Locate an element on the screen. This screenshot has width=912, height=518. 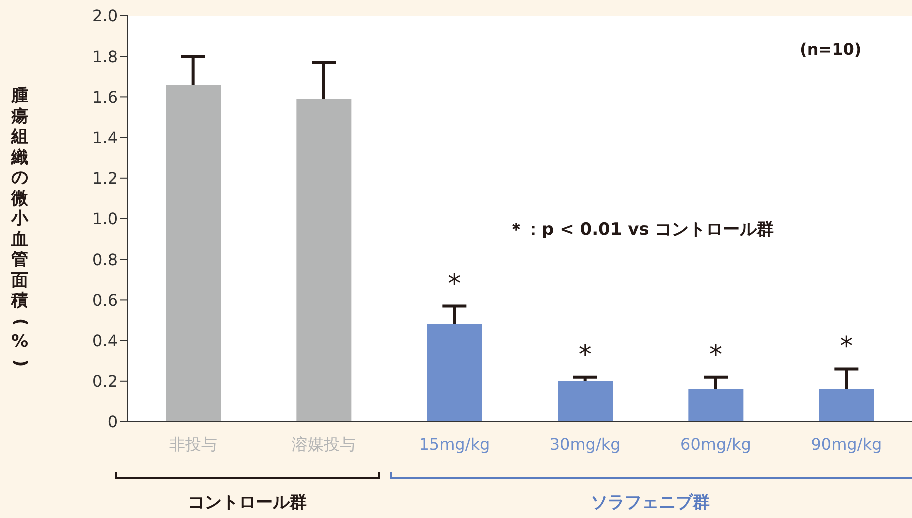
text: コントロール群 is located at coordinates (248, 503).